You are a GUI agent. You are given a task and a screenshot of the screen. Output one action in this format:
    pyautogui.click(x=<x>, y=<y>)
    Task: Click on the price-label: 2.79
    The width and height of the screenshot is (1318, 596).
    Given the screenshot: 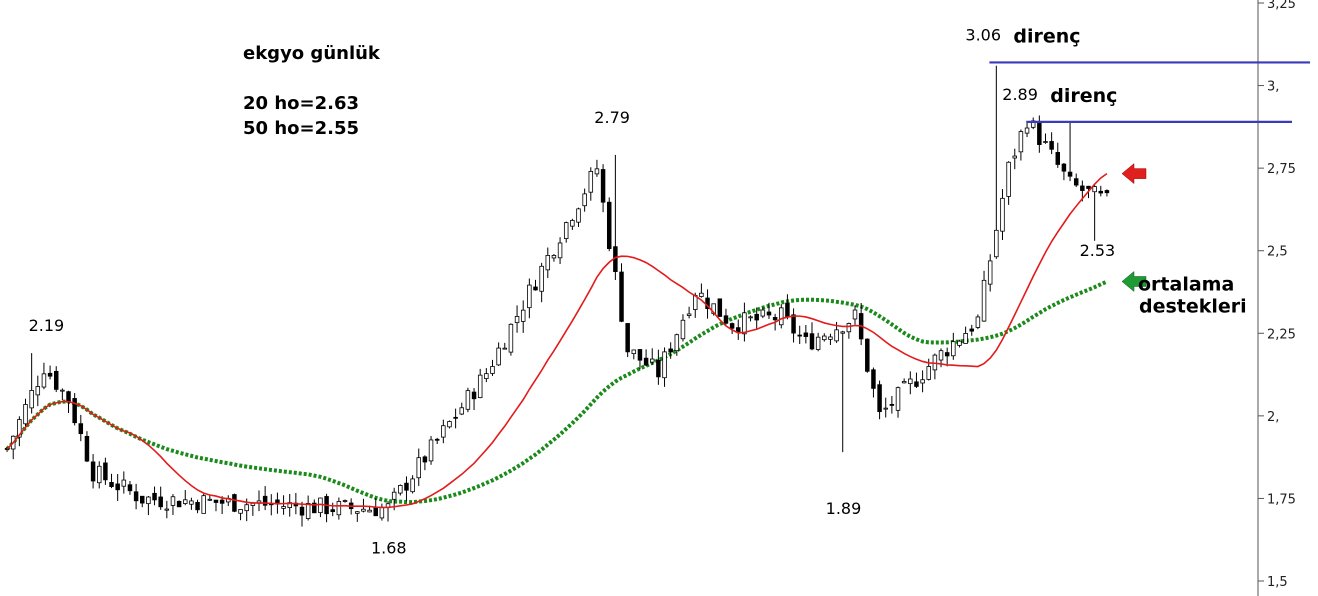 What is the action you would take?
    pyautogui.click(x=612, y=117)
    